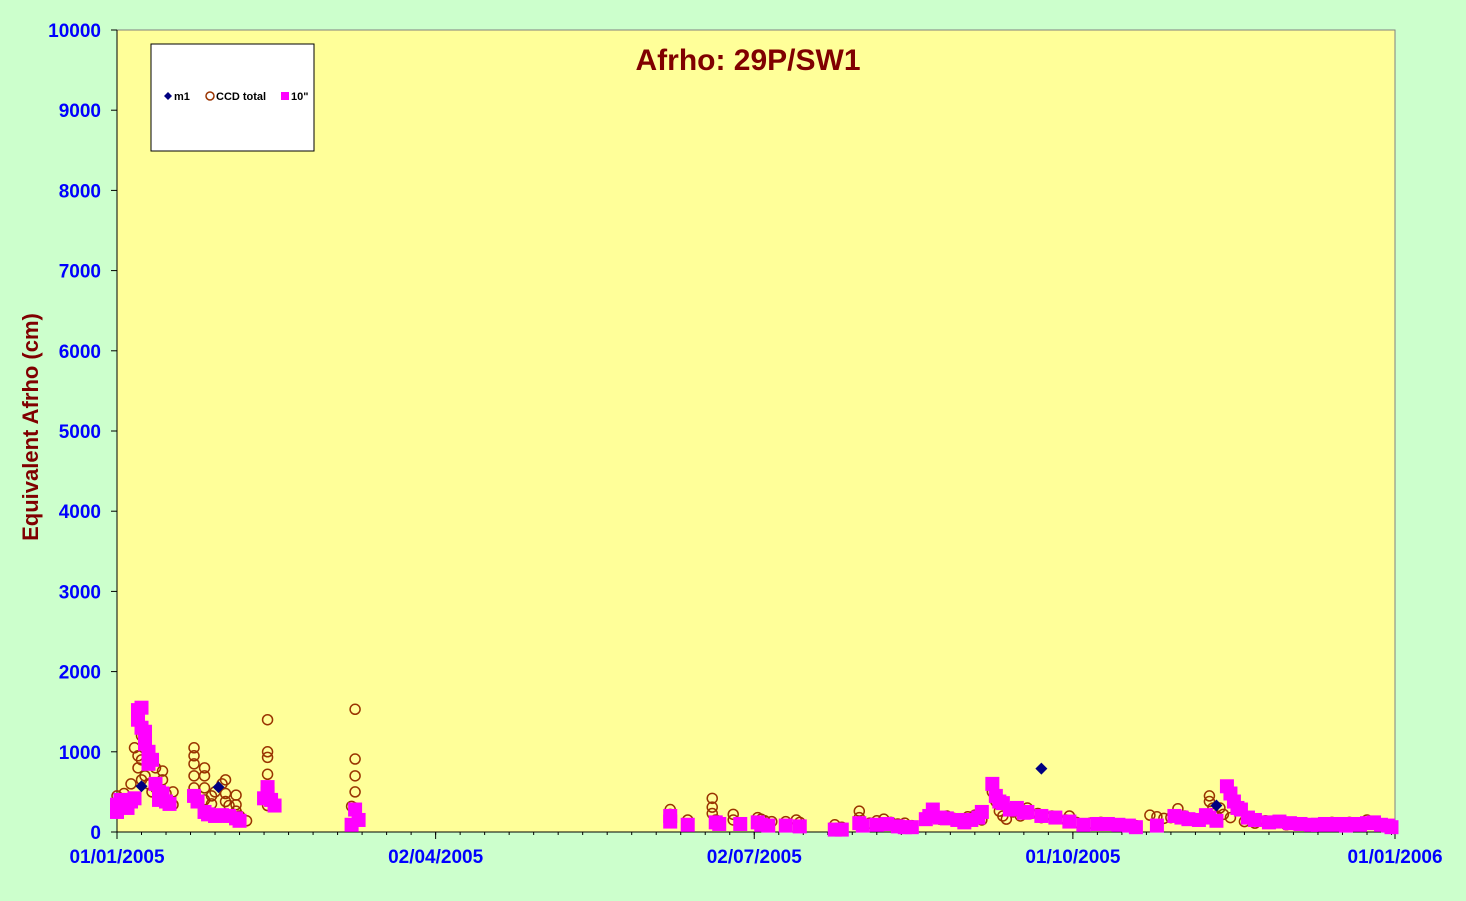 The image size is (1466, 901). I want to click on x-tick-label: 01/01/2005, so click(117, 857).